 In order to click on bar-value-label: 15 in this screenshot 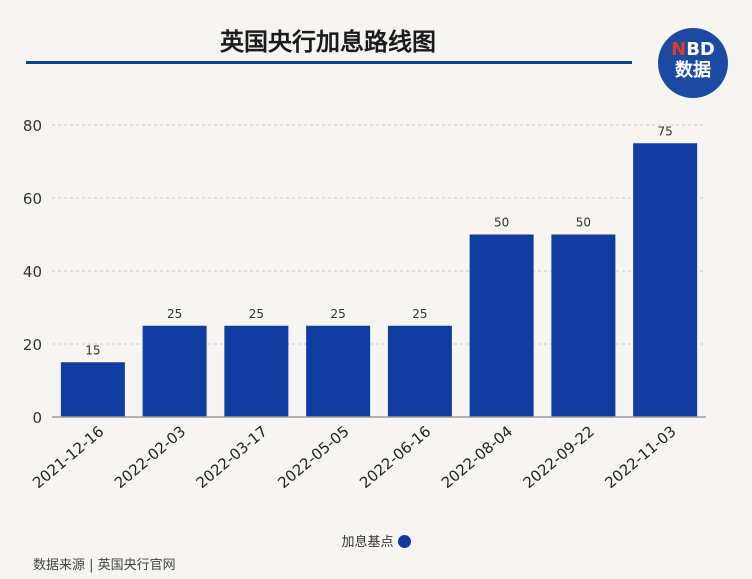, I will do `click(92, 350)`.